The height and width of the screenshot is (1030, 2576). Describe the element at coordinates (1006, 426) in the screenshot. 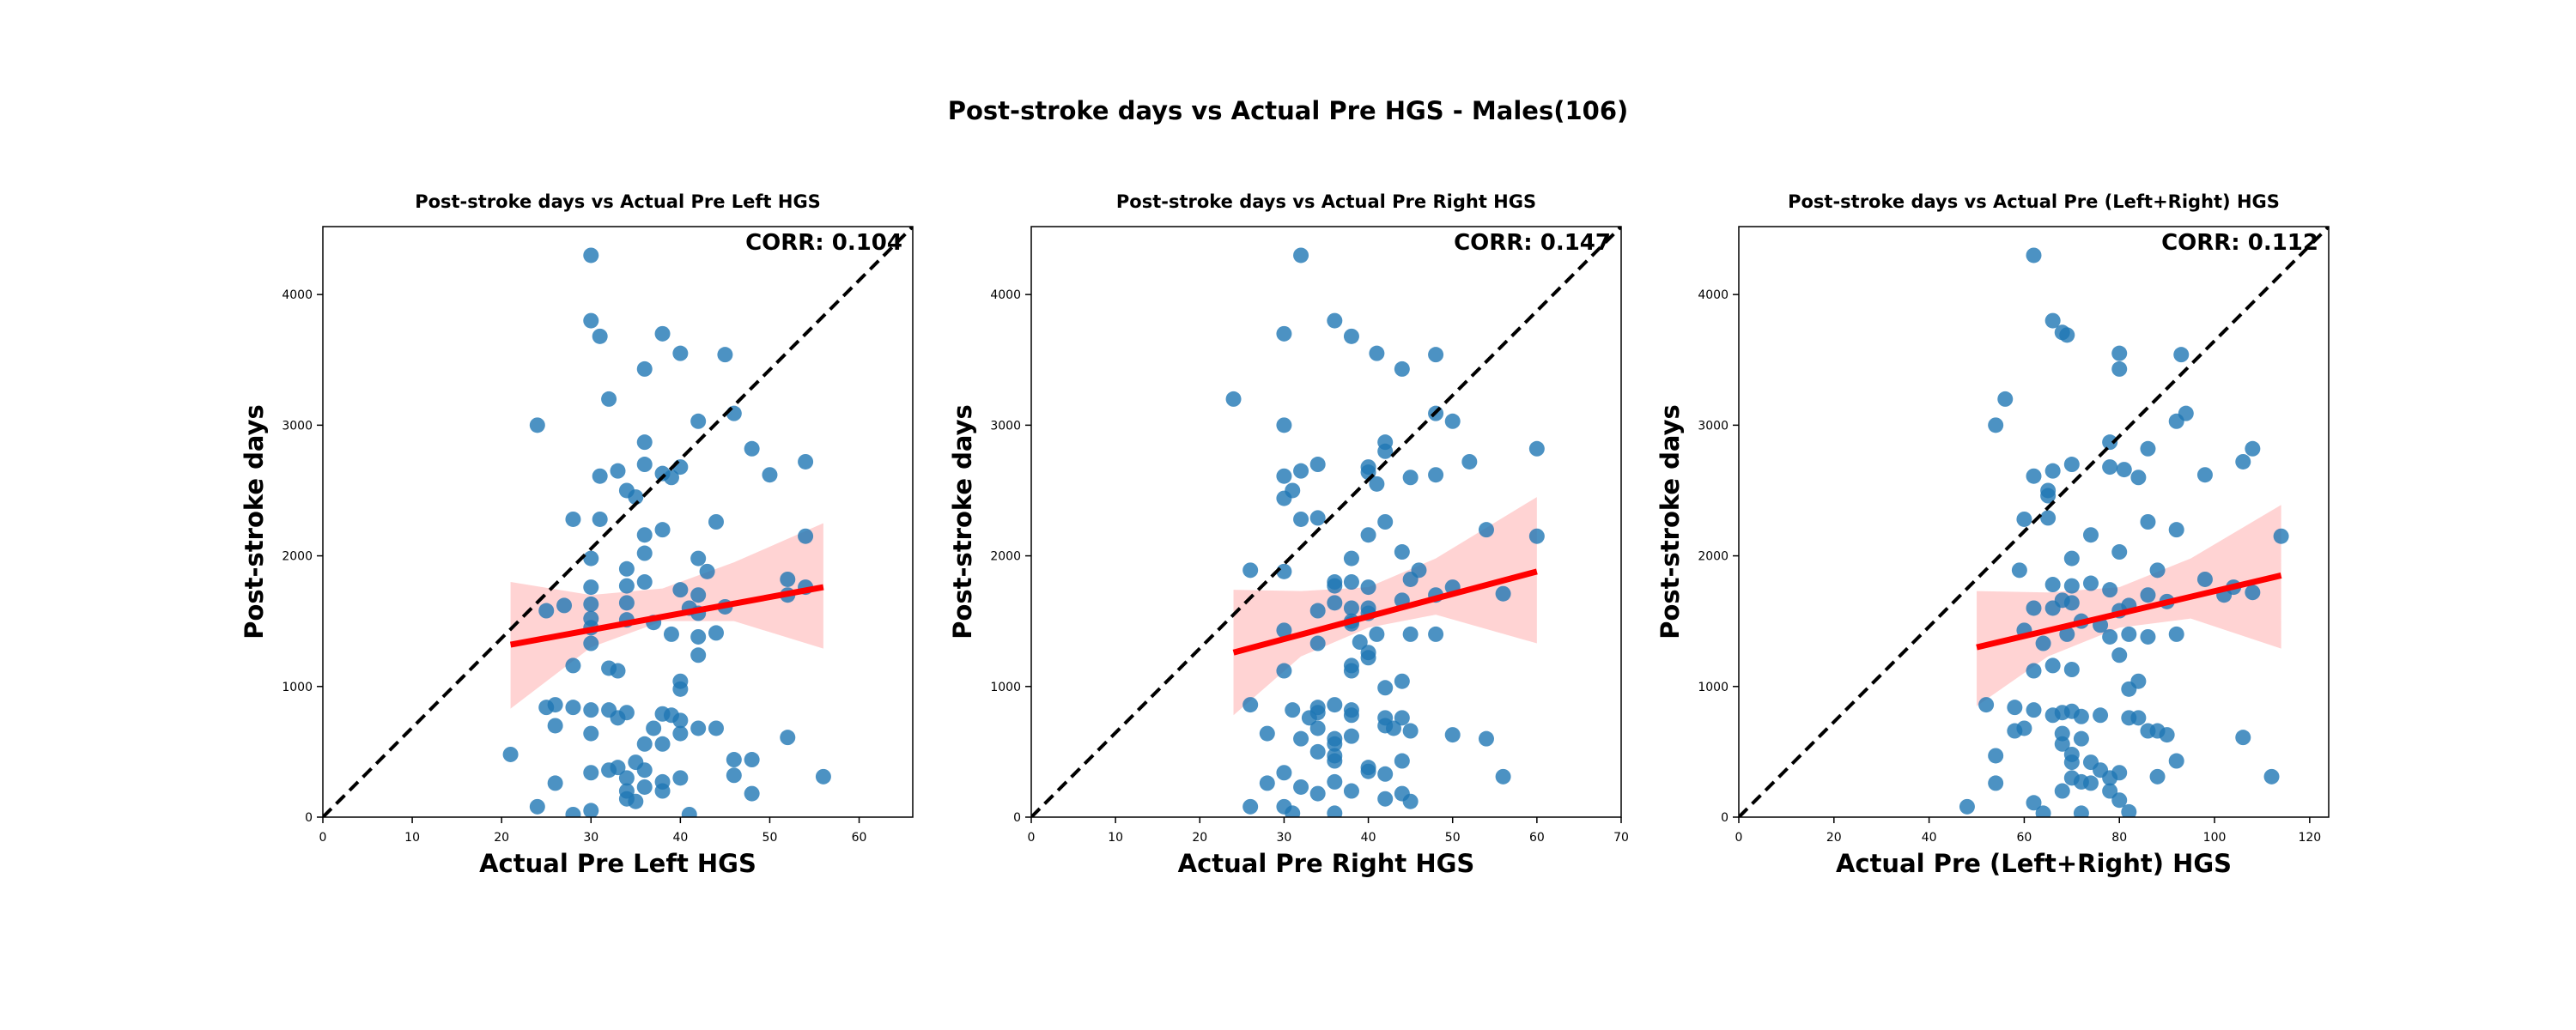

I see `y-tick-label: 3000` at that location.